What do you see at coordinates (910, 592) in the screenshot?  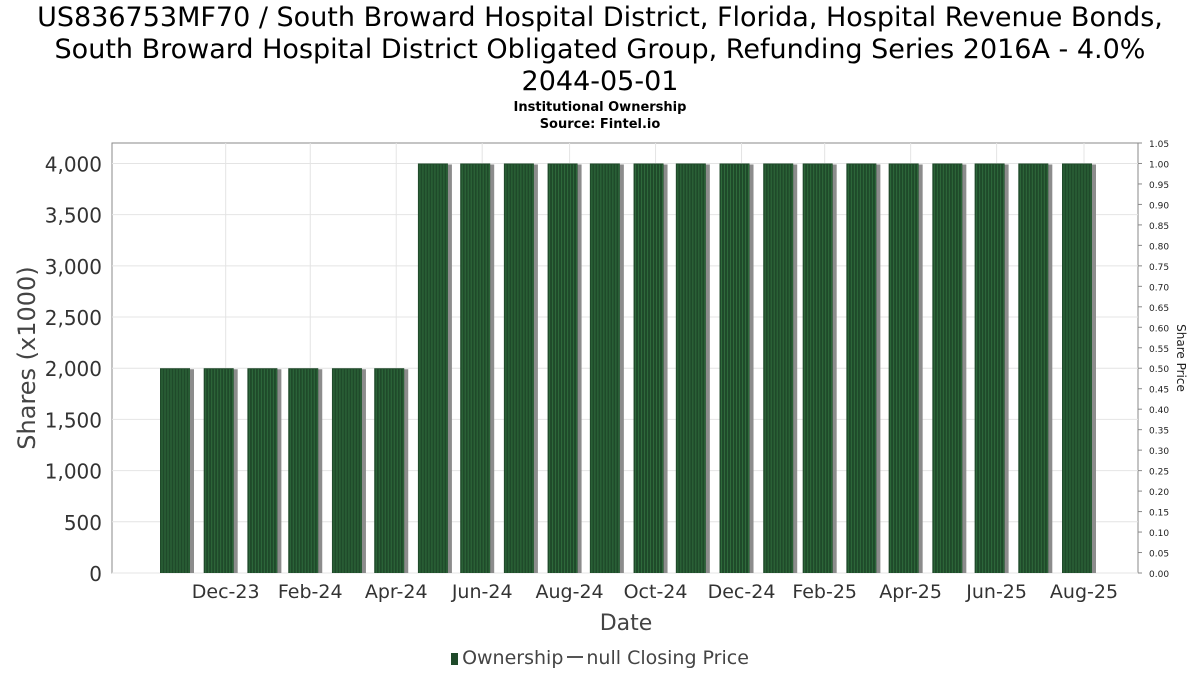 I see `x-tick-label: Apr-25` at bounding box center [910, 592].